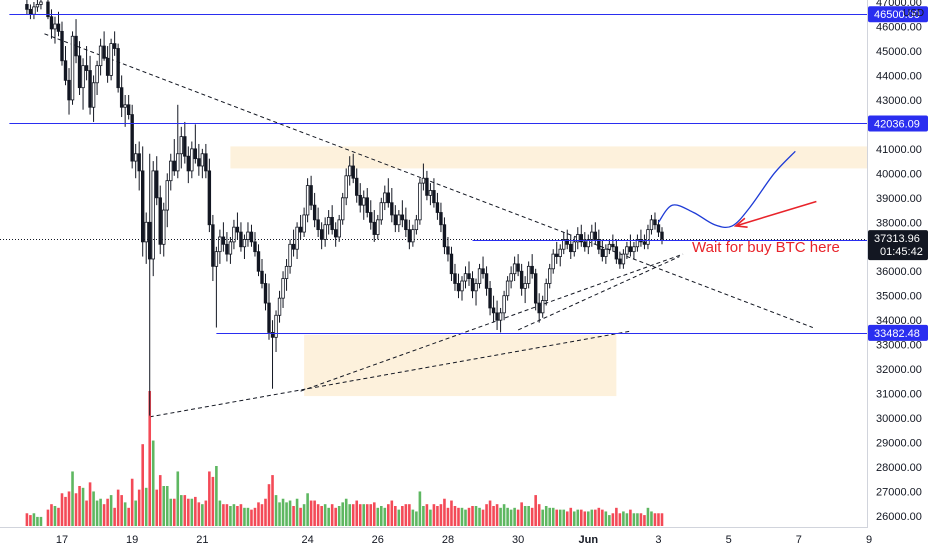  What do you see at coordinates (900, 264) in the screenshot?
I see `price-axis-bg` at bounding box center [900, 264].